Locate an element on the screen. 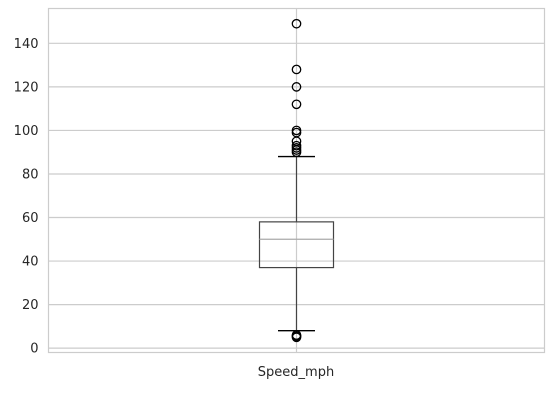 The image size is (554, 416). y-tick-label: 80 is located at coordinates (30, 174).